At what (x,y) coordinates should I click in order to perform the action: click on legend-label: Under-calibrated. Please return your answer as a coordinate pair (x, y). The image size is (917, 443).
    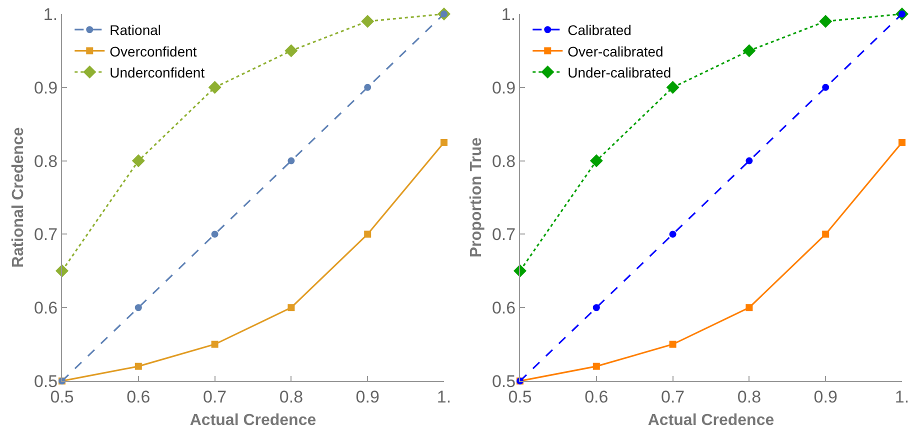
    Looking at the image, I should click on (620, 72).